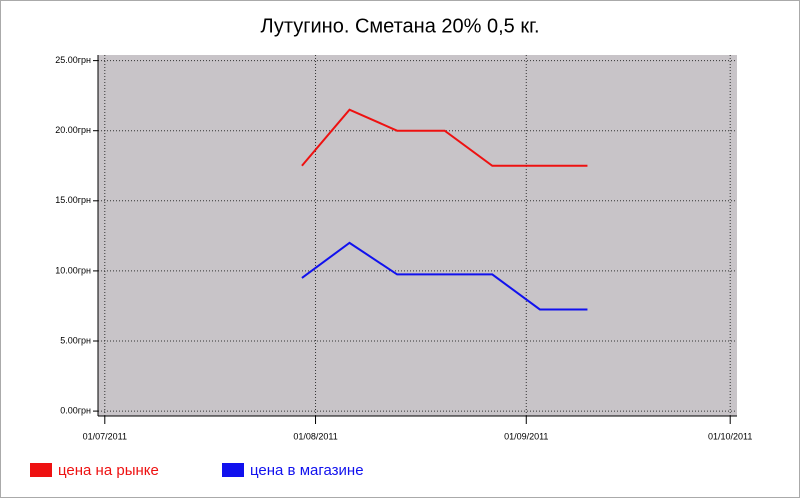  What do you see at coordinates (307, 470) in the screenshot?
I see `legend-label: цена в магазине` at bounding box center [307, 470].